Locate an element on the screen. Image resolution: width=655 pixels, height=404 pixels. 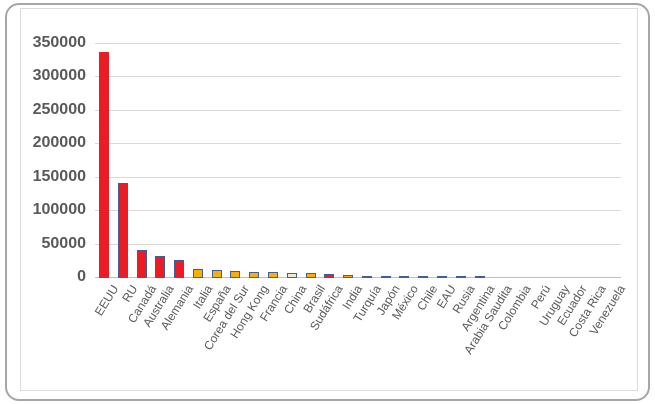
bar-sud-frica is located at coordinates (329, 276).